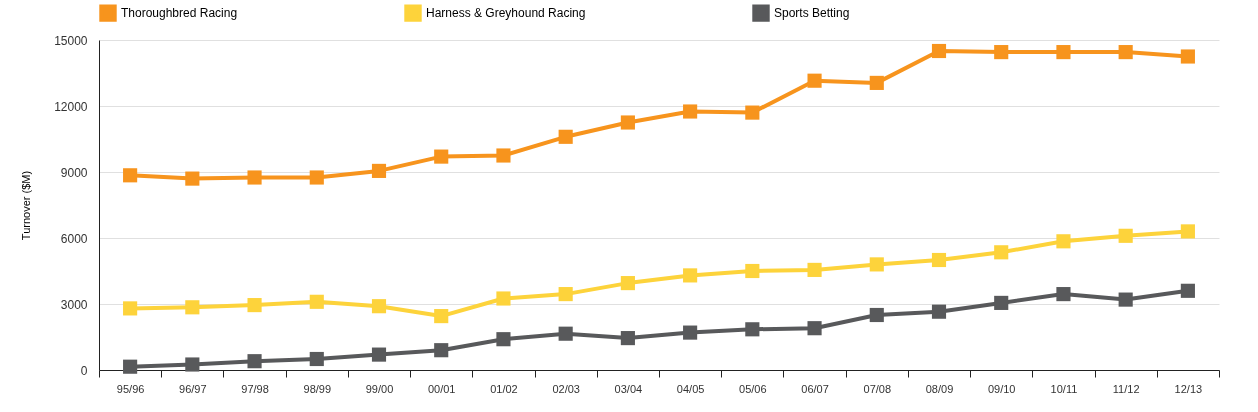 This screenshot has height=412, width=1258. Describe the element at coordinates (628, 388) in the screenshot. I see `x-tick-label: 03/04` at that location.